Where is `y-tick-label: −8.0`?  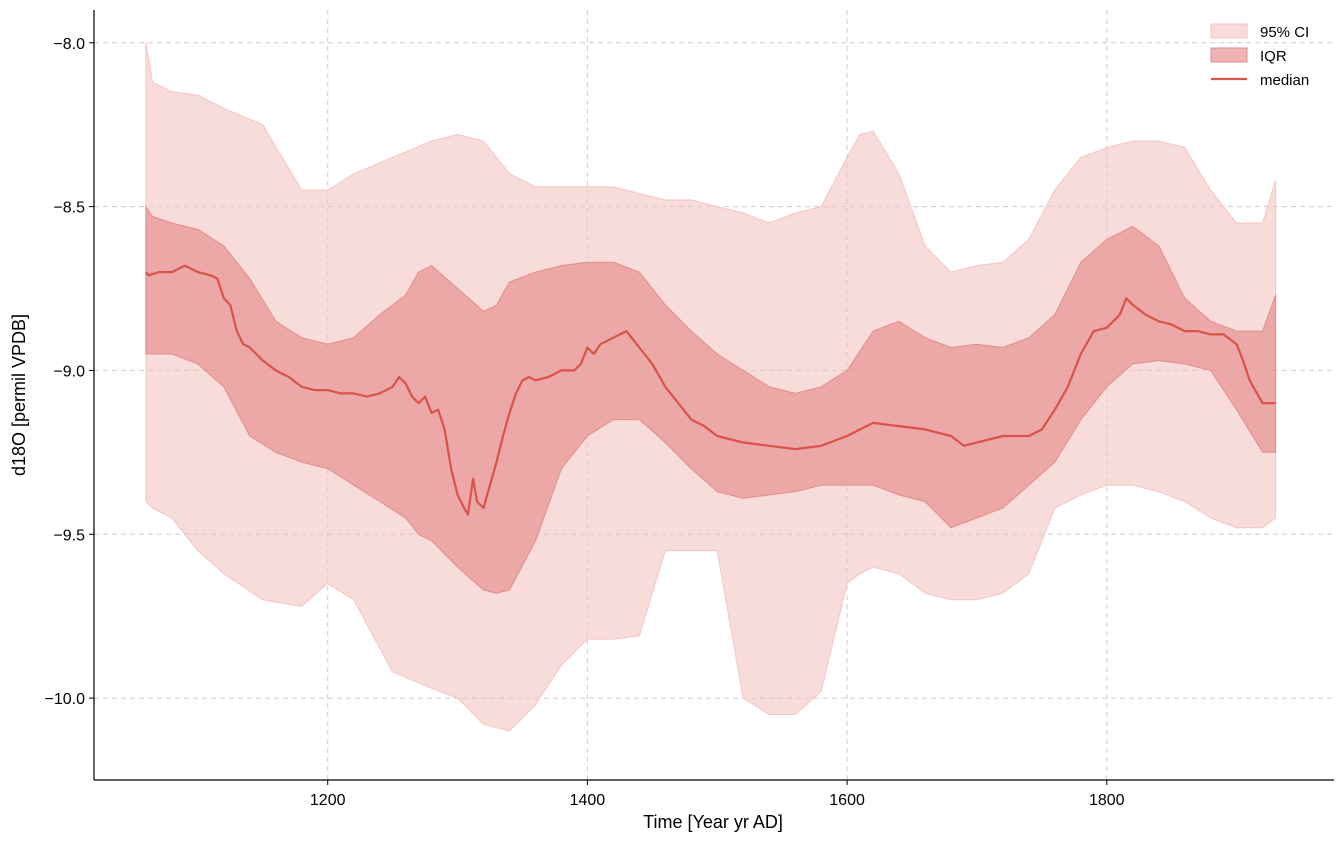 y-tick-label: −8.0 is located at coordinates (69, 44).